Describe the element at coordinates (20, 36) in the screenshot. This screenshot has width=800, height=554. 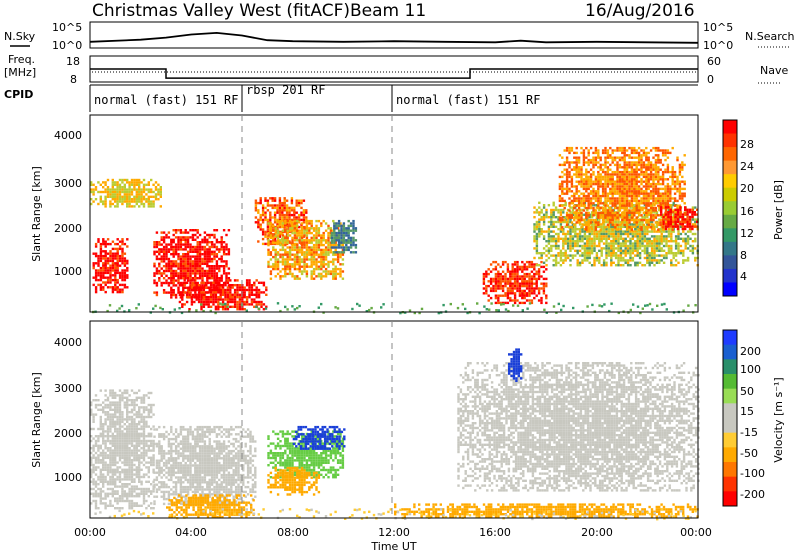
I see `nsky-label: N.Sky` at that location.